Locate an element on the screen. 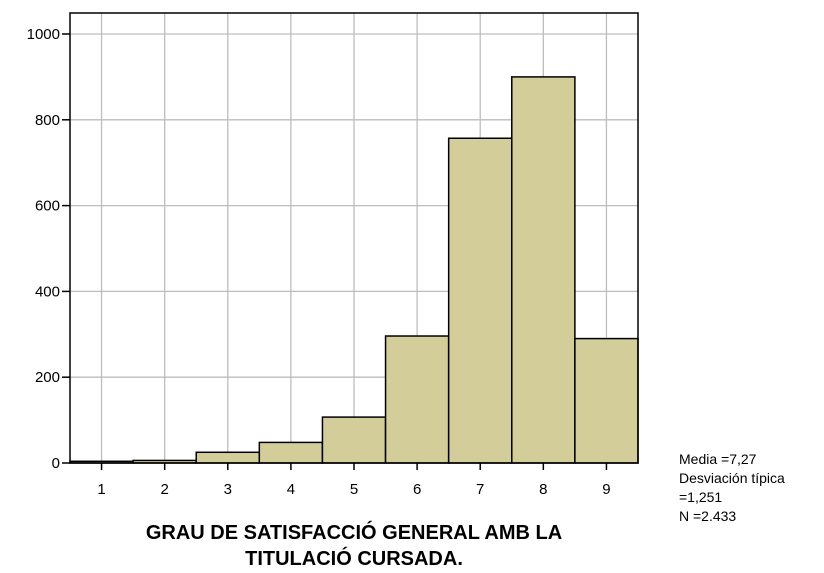 The height and width of the screenshot is (573, 824). y-tick-label: 400 is located at coordinates (47, 291).